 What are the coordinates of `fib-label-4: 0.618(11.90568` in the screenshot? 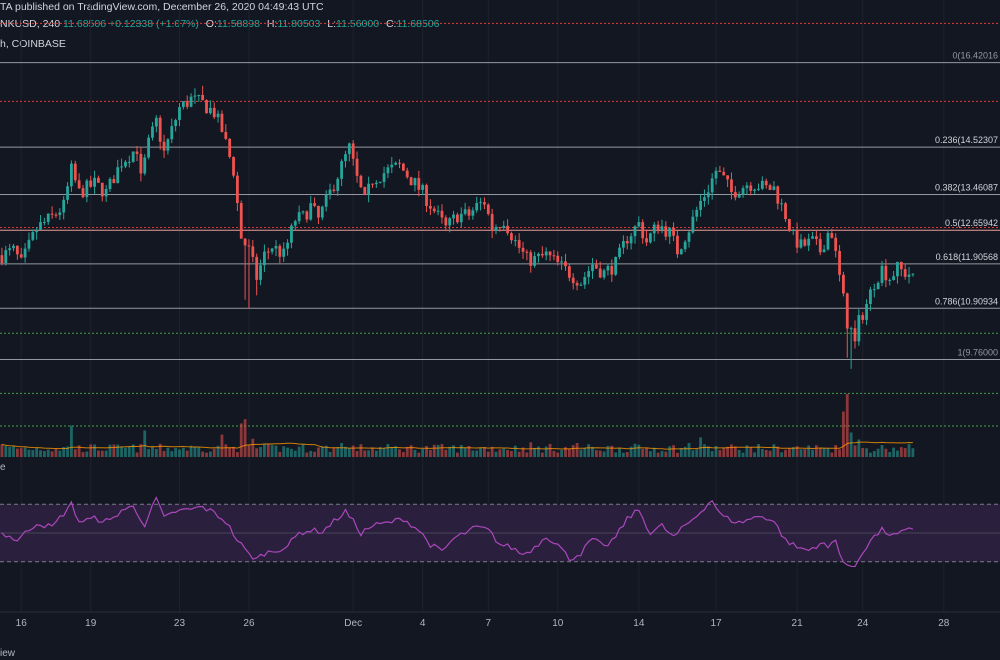 It's located at (967, 257).